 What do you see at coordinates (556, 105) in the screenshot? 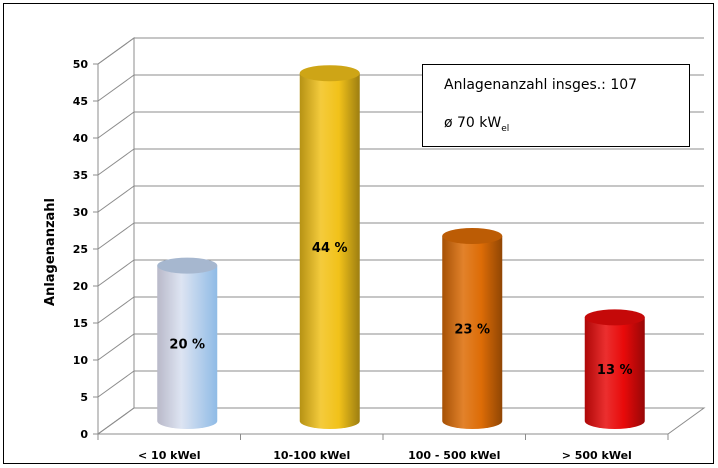
I see `info-box: Anlagenanzahl insges.: 107 ø 70 kWel` at bounding box center [556, 105].